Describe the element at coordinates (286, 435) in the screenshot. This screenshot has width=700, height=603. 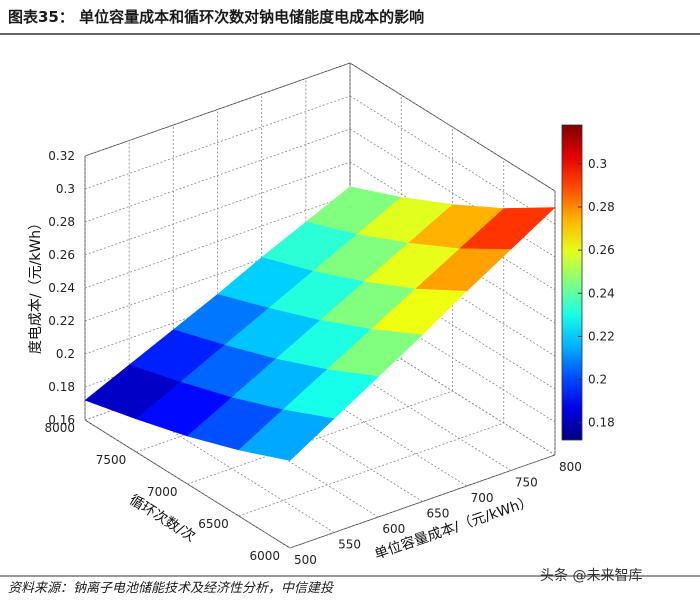
I see `surface-patch` at that location.